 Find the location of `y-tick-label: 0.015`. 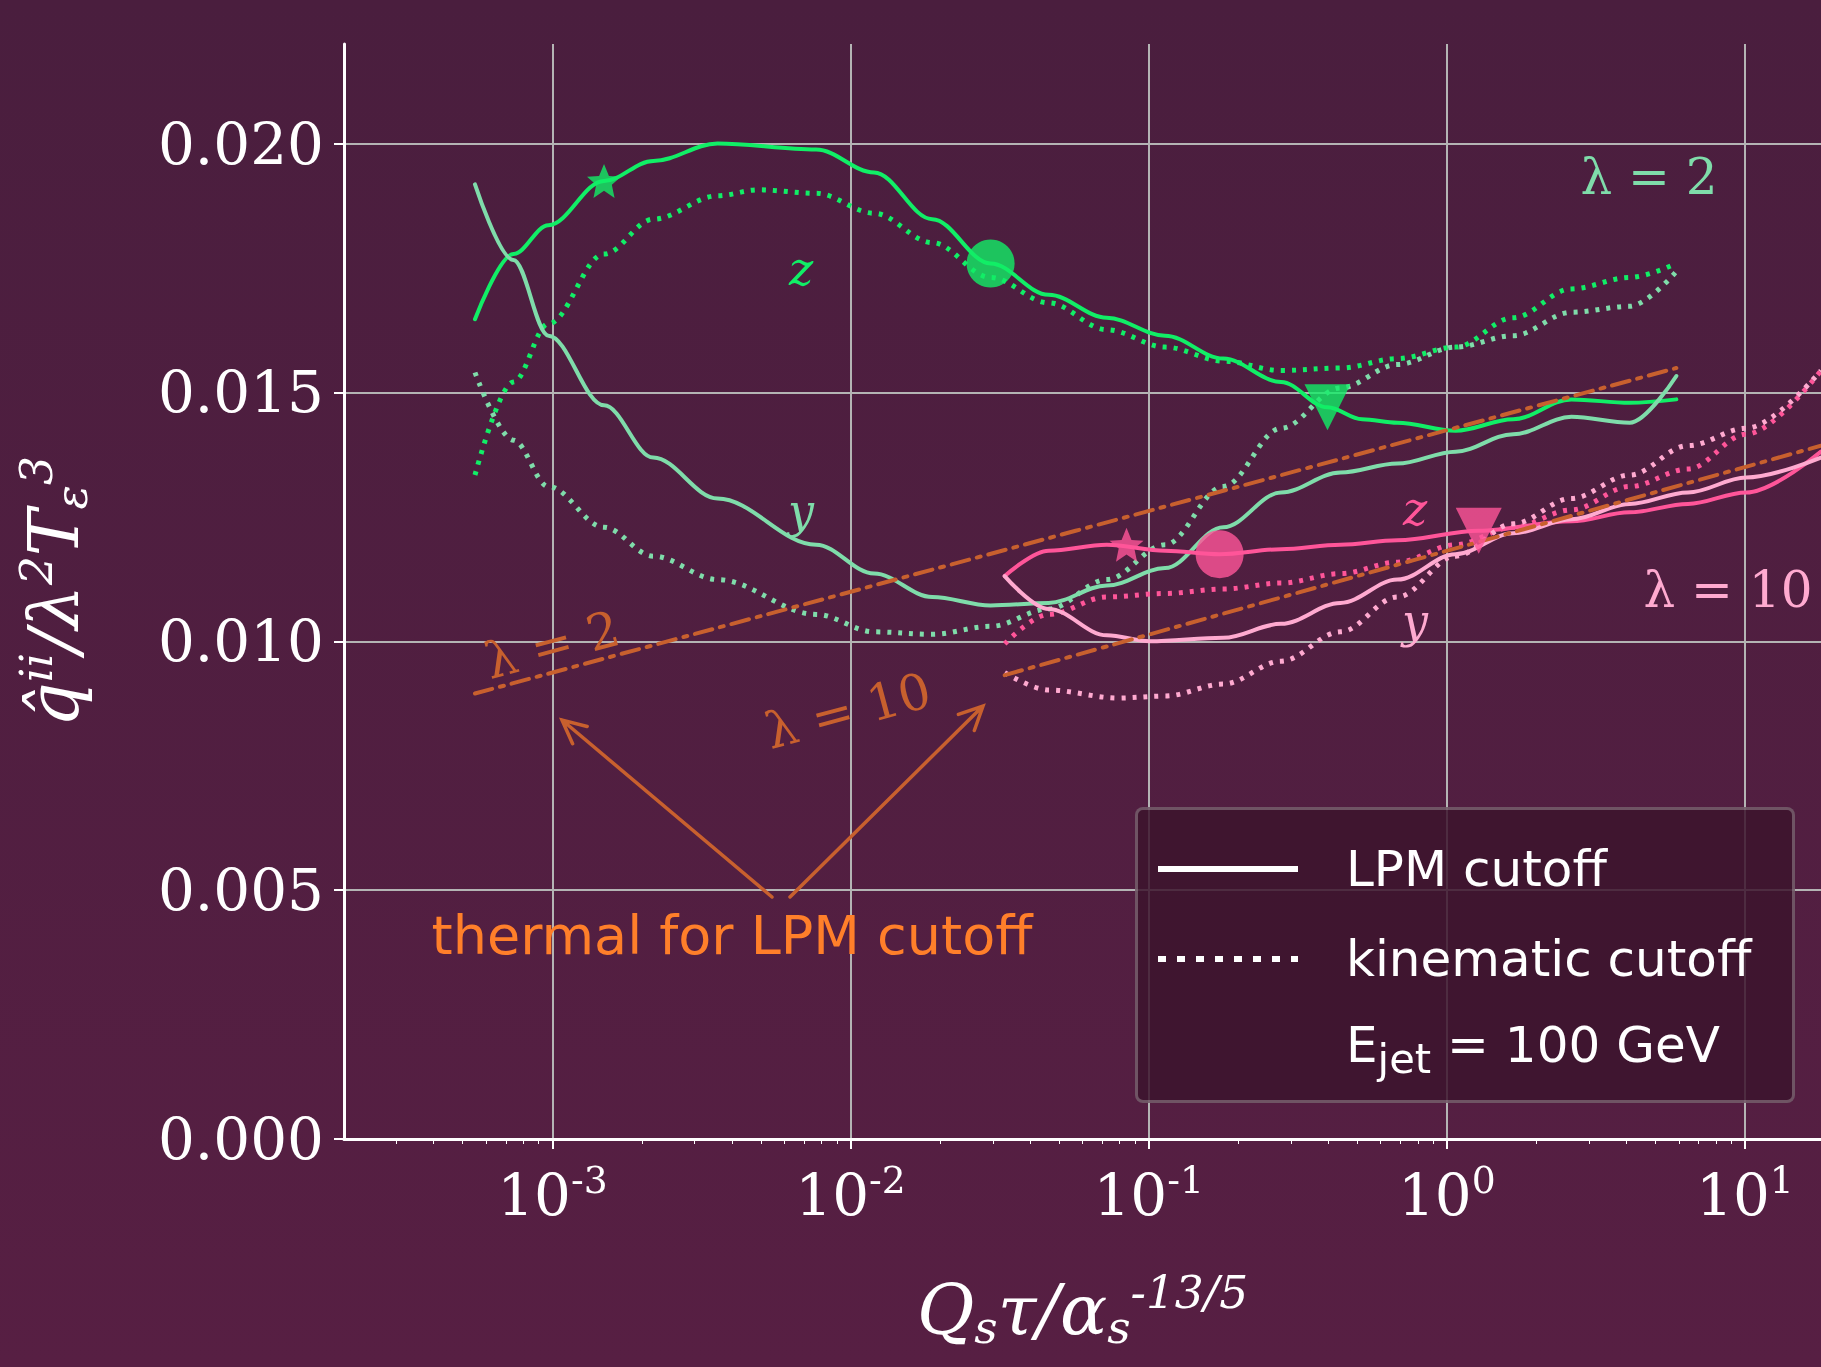

y-tick-label: 0.015 is located at coordinates (240, 392).